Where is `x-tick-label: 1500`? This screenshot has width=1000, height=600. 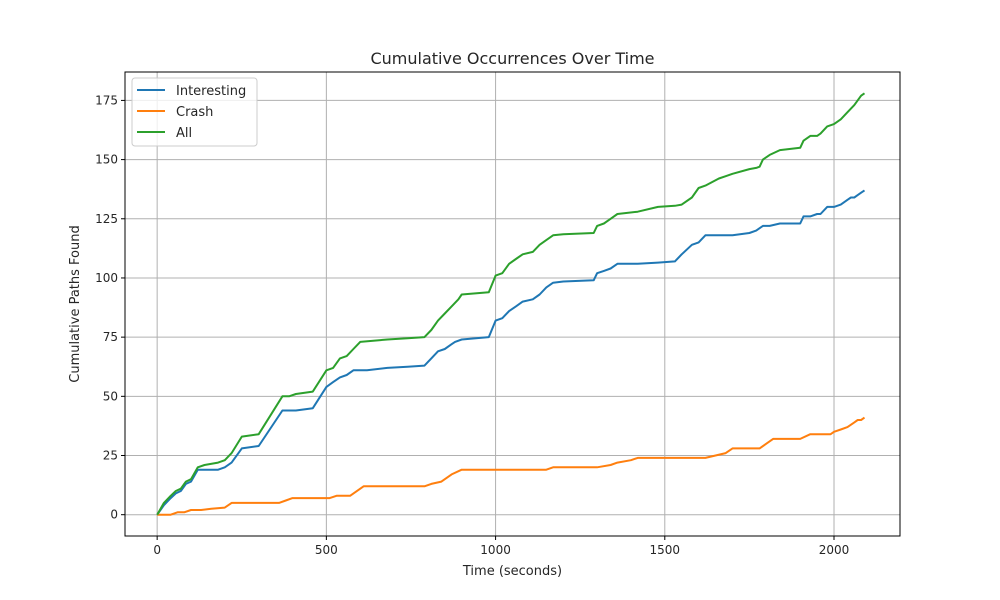 x-tick-label: 1500 is located at coordinates (665, 550).